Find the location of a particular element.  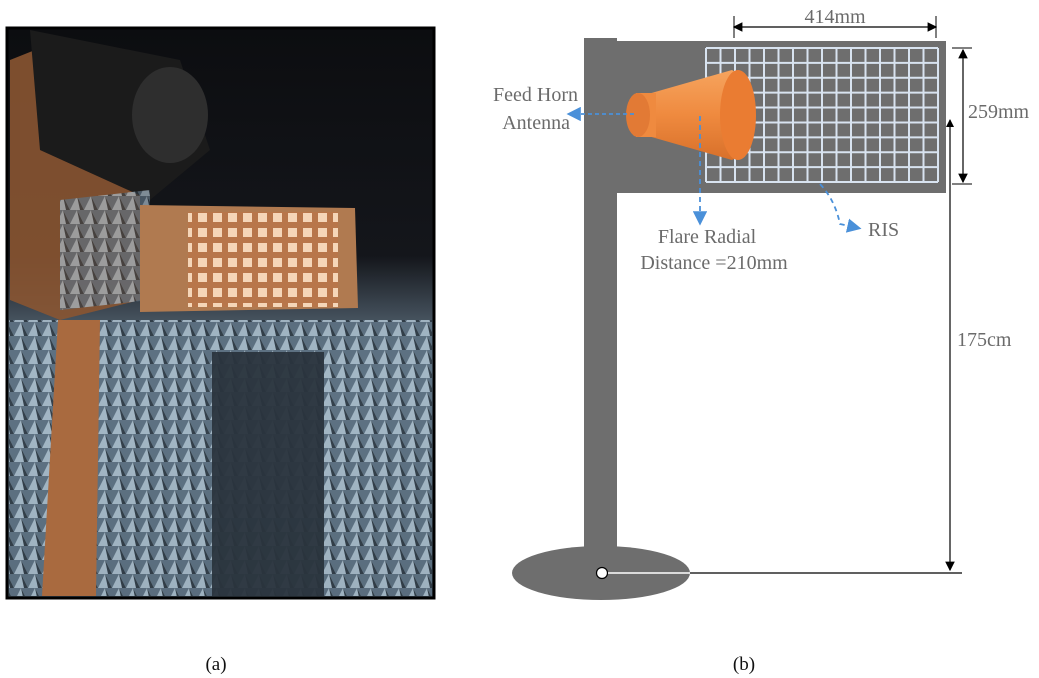

pivot-point is located at coordinates (602, 573).